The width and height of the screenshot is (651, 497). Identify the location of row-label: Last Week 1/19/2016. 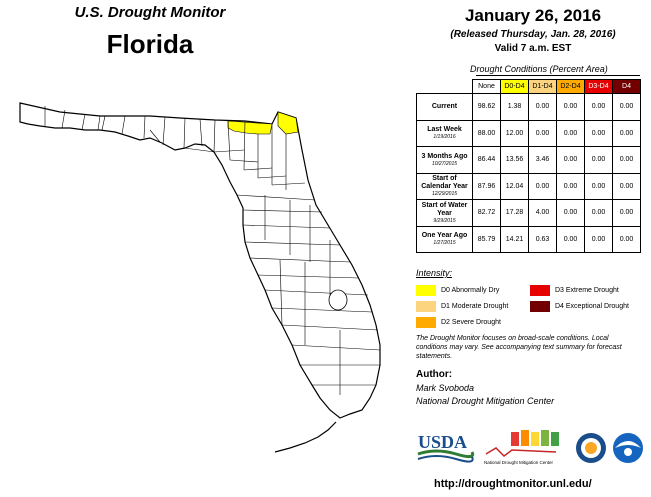
(444, 133).